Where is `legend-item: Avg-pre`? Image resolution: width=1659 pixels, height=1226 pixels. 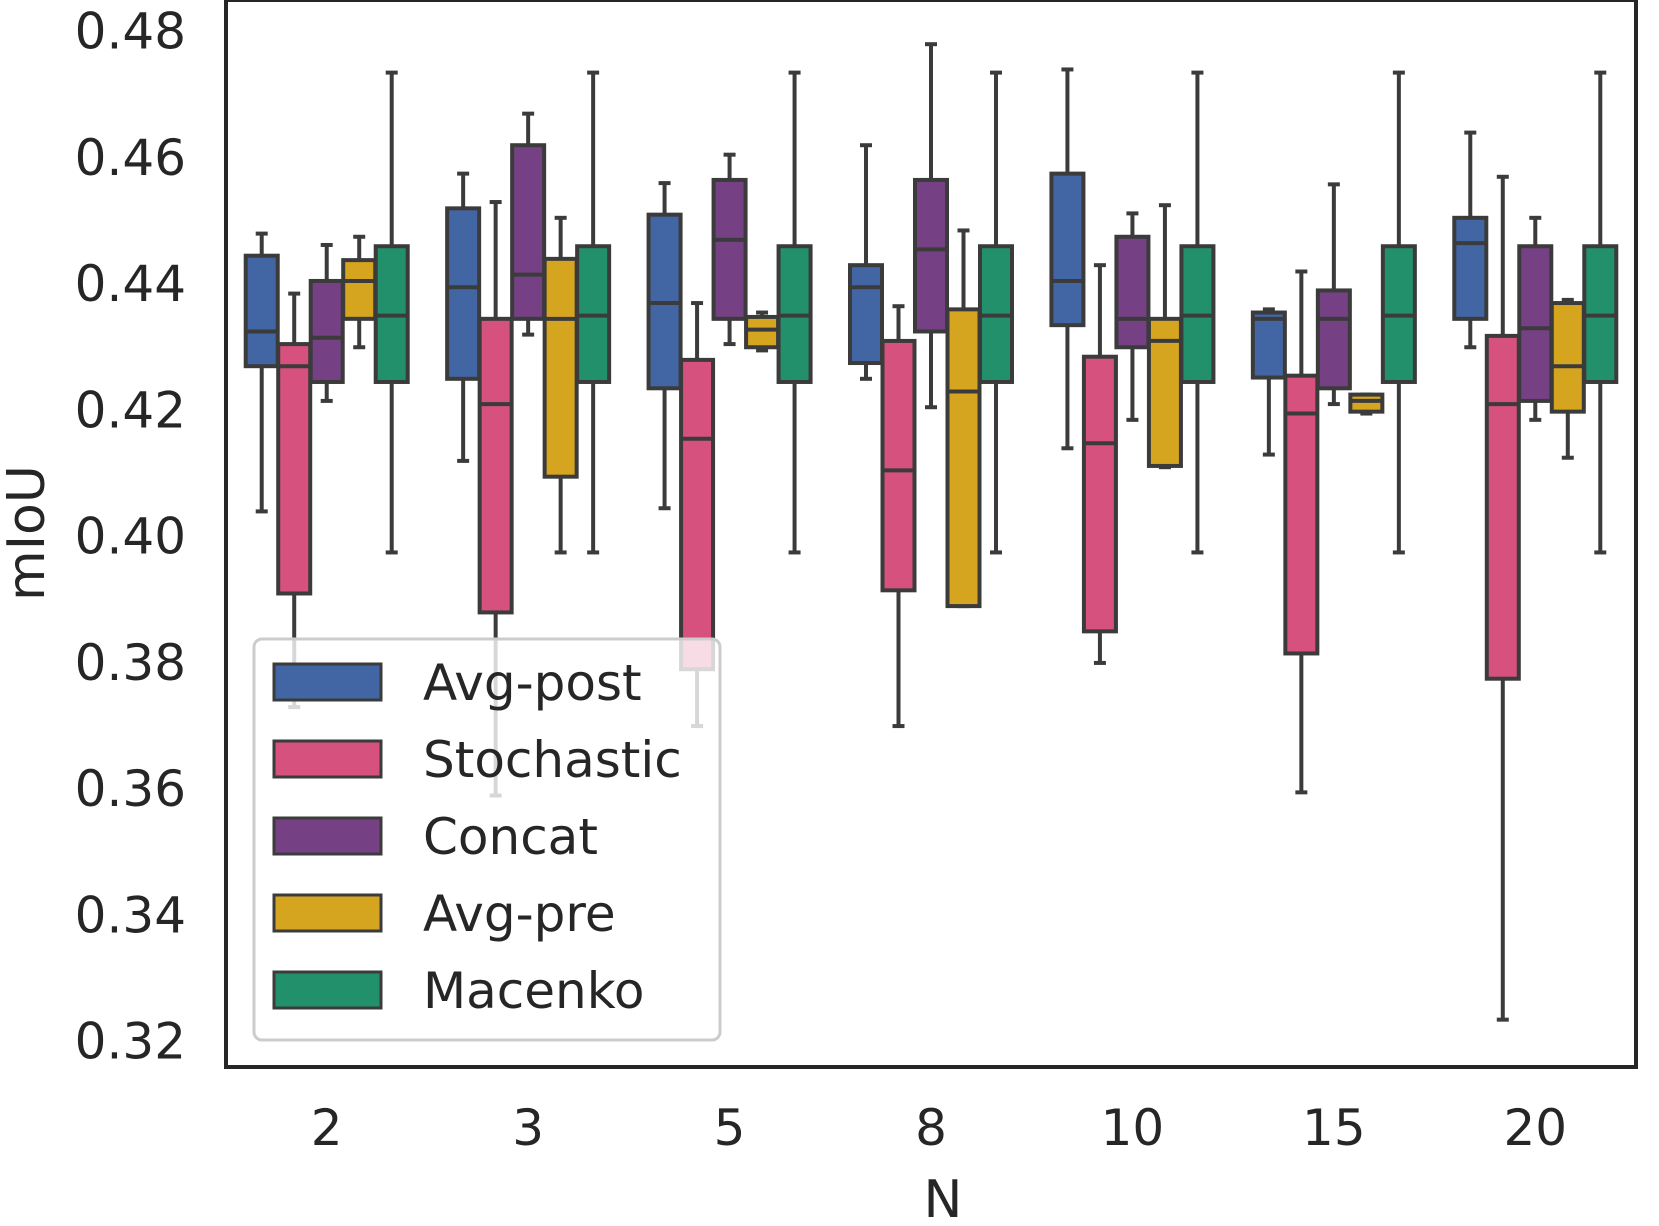 legend-item: Avg-pre is located at coordinates (444, 914).